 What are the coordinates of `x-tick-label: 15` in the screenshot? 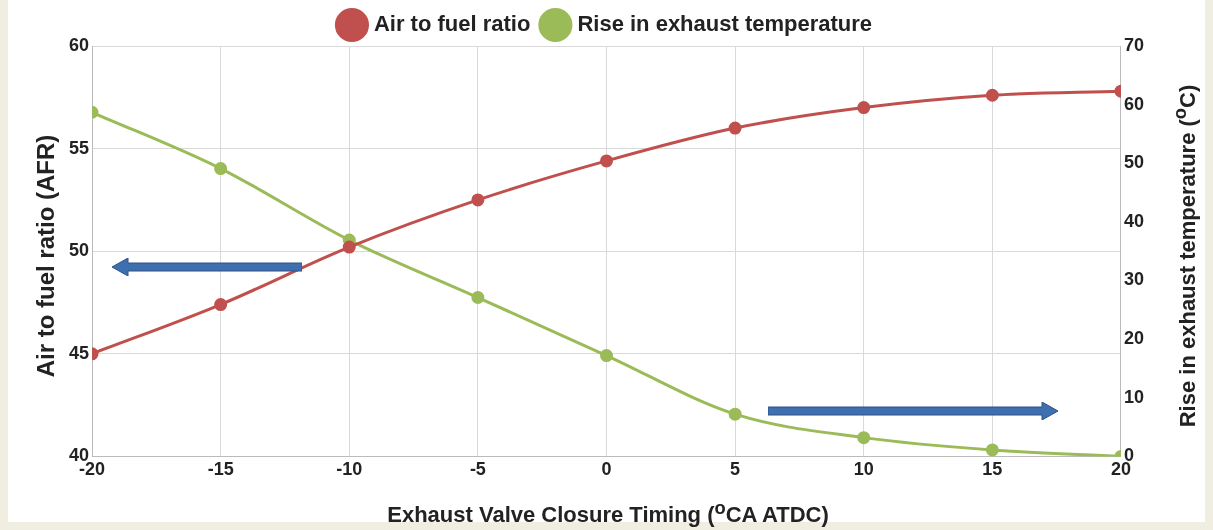 It's located at (992, 469).